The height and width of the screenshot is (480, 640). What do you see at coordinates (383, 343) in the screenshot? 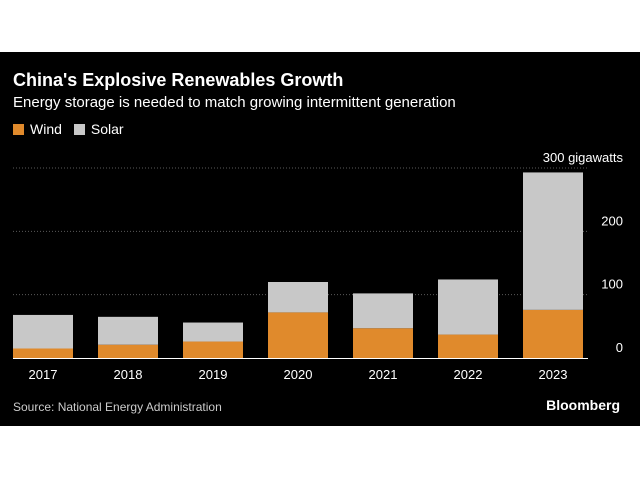
I see `bar-wind-2021` at bounding box center [383, 343].